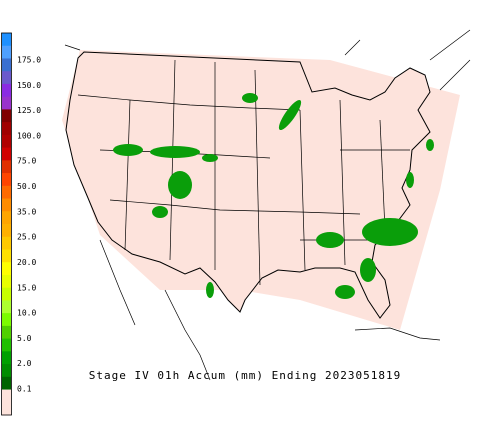  I want to click on legend-label: 20.0, so click(26, 262).